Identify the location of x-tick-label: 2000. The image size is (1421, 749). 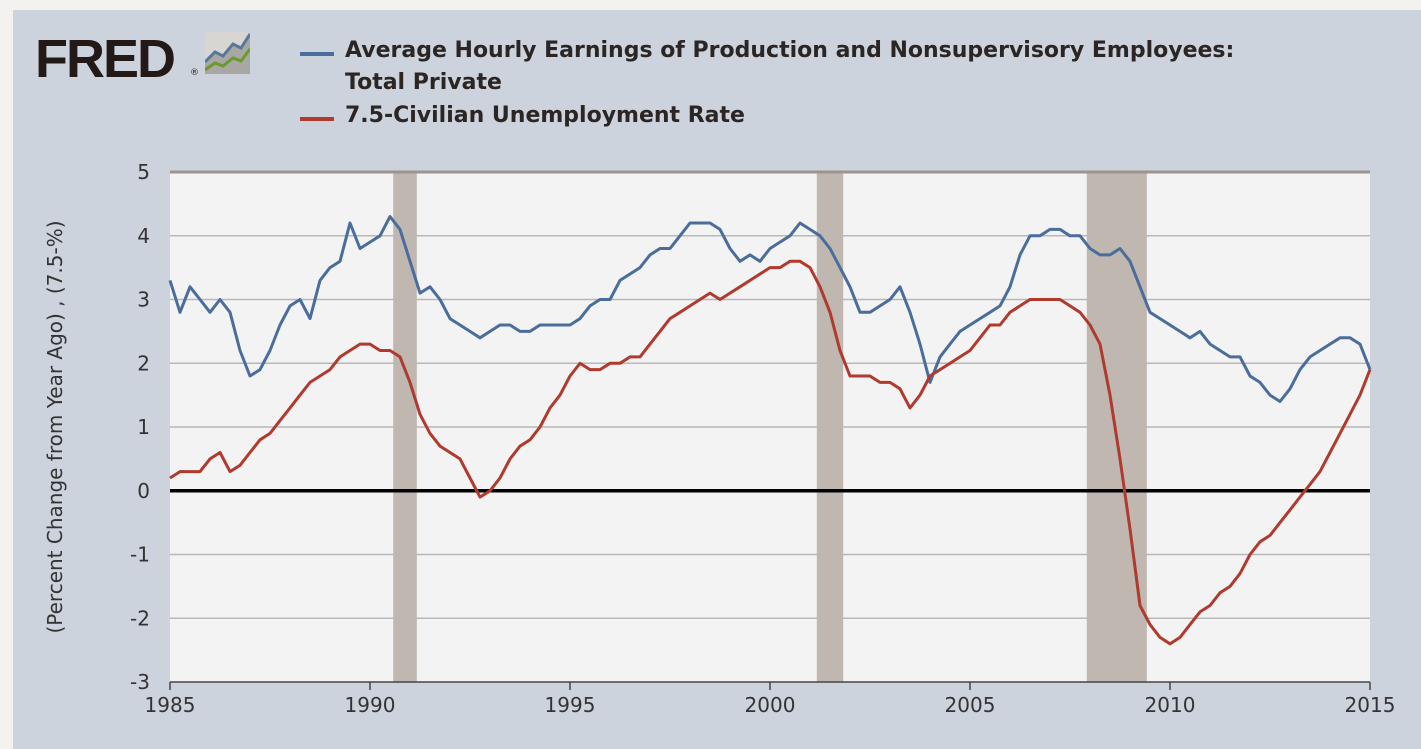
(770, 705).